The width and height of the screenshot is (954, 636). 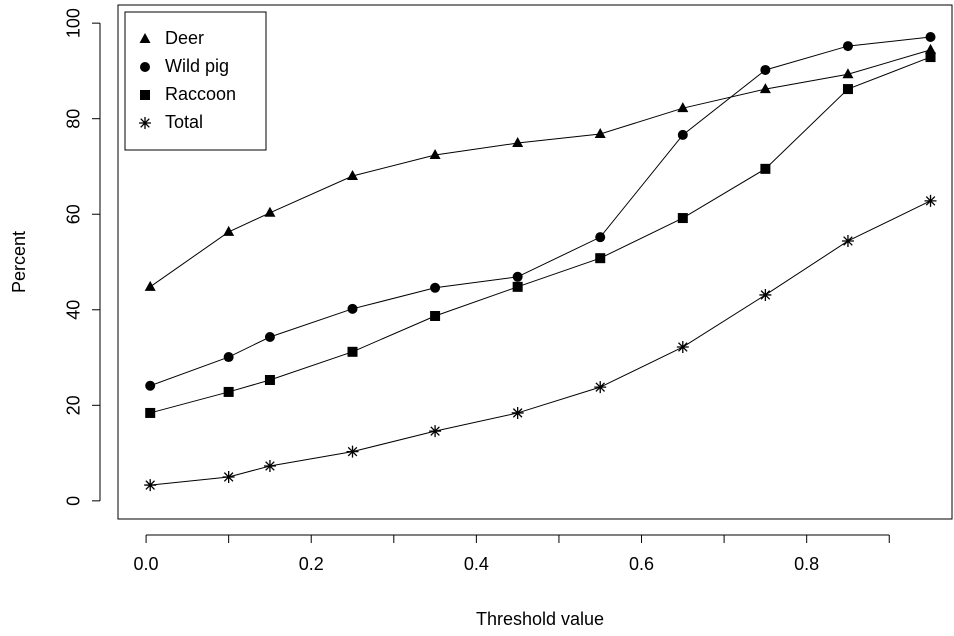 I want to click on legend-label: Total, so click(x=184, y=122).